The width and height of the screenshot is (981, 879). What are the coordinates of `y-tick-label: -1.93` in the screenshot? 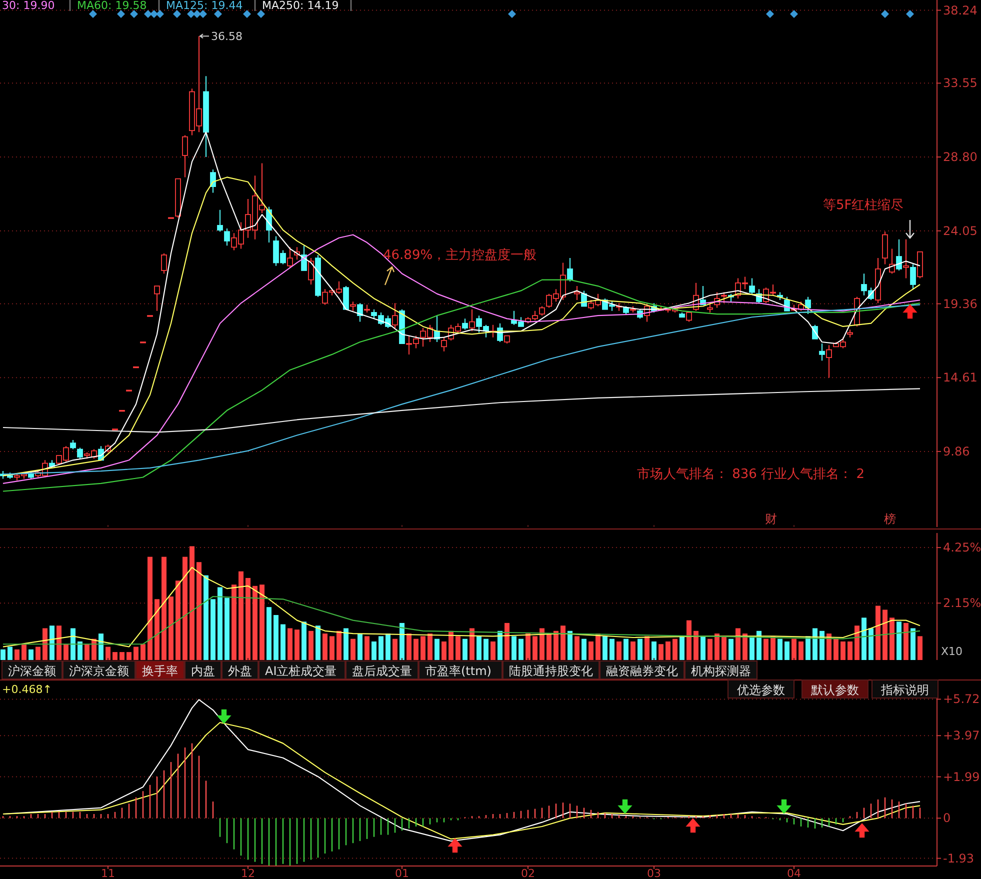 It's located at (958, 858).